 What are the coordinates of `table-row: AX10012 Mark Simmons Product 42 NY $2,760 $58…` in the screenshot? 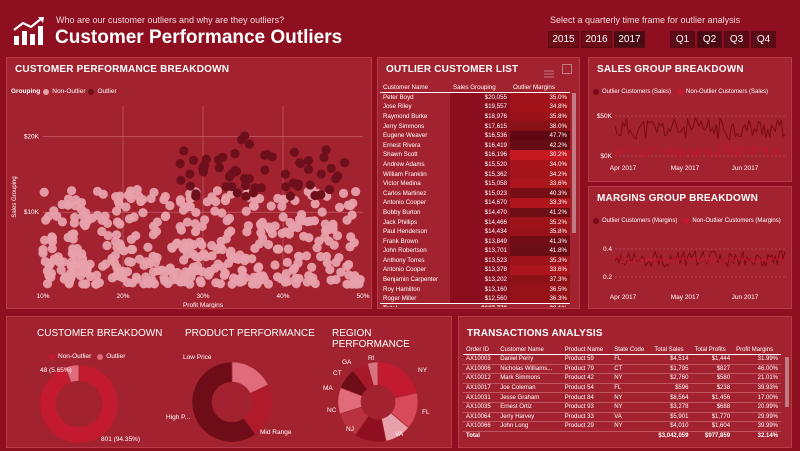 It's located at (622, 378).